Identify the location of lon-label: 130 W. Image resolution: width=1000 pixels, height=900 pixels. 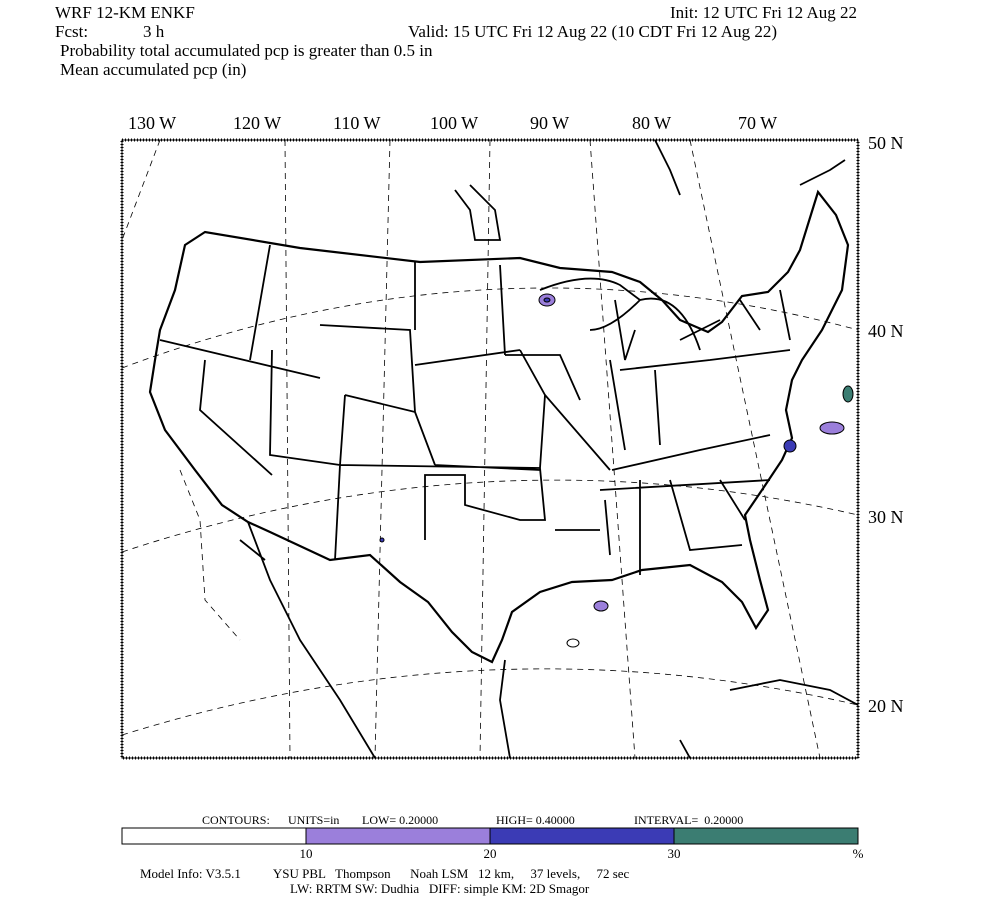
(152, 123).